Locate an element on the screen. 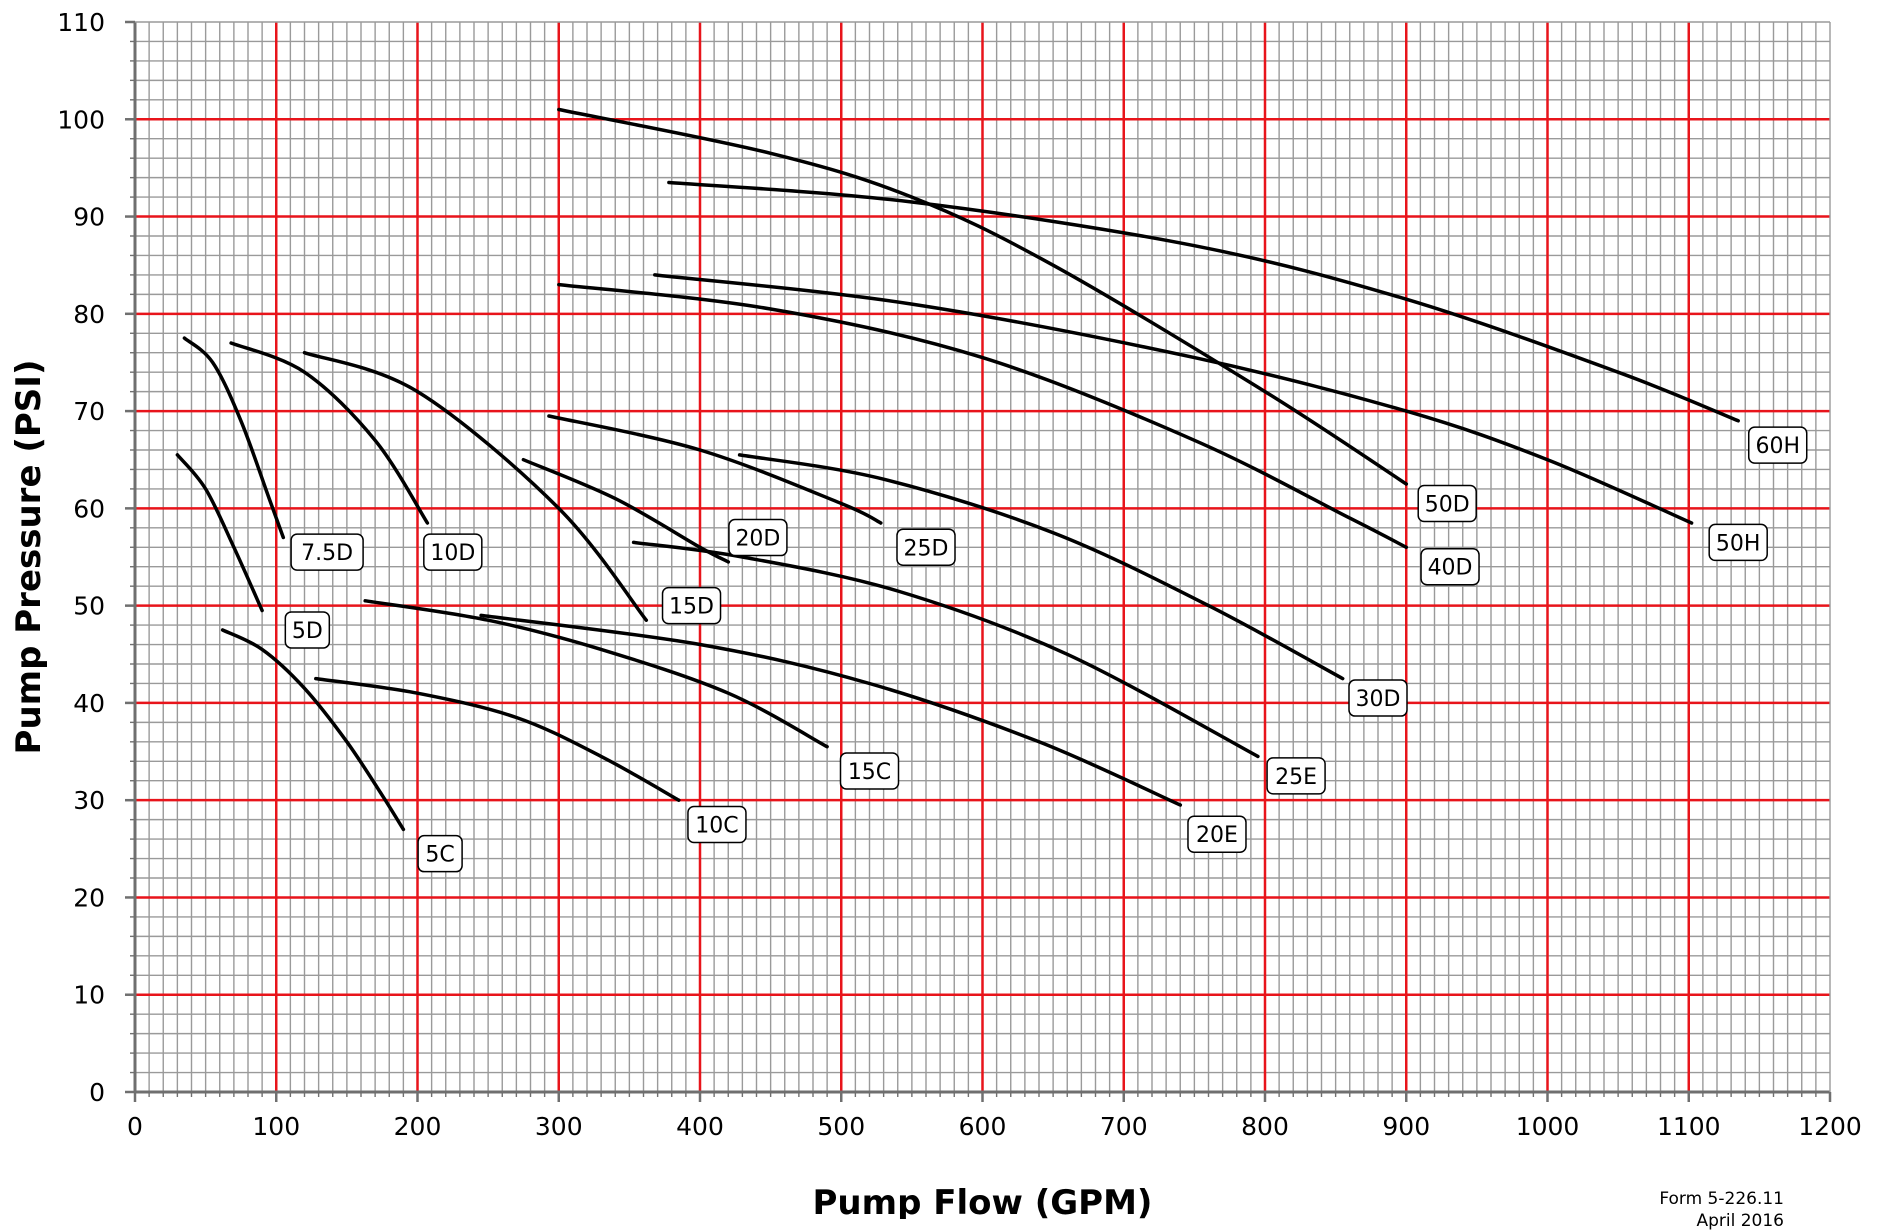  curve-label-15c: 15C is located at coordinates (869, 771).